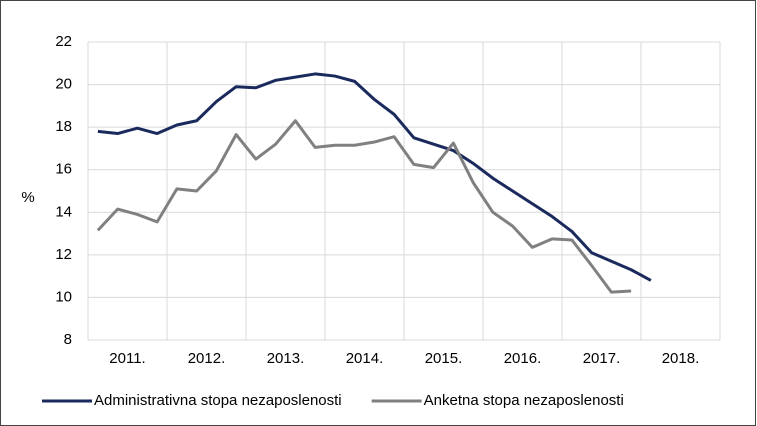 This screenshot has width=757, height=426. What do you see at coordinates (286, 358) in the screenshot?
I see `x-tick-label: 2013.` at bounding box center [286, 358].